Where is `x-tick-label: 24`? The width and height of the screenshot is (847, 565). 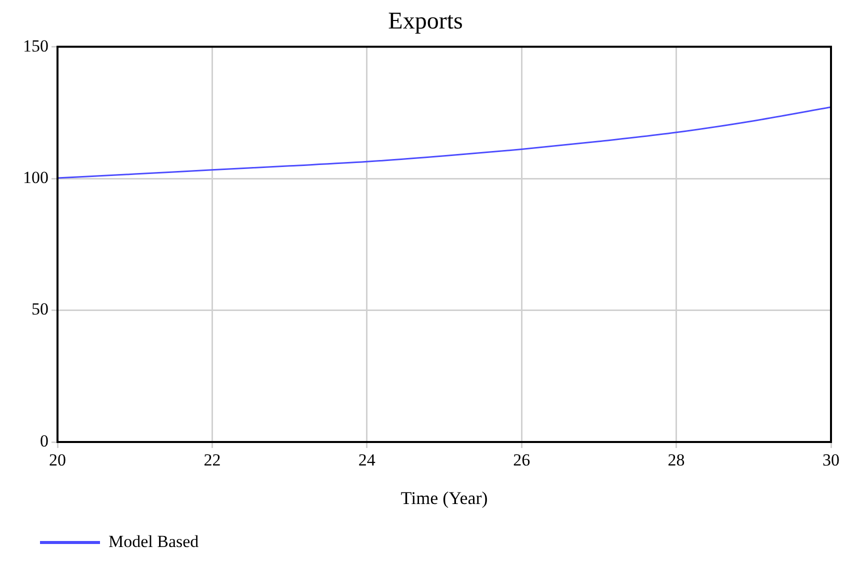 x-tick-label: 24 is located at coordinates (367, 460).